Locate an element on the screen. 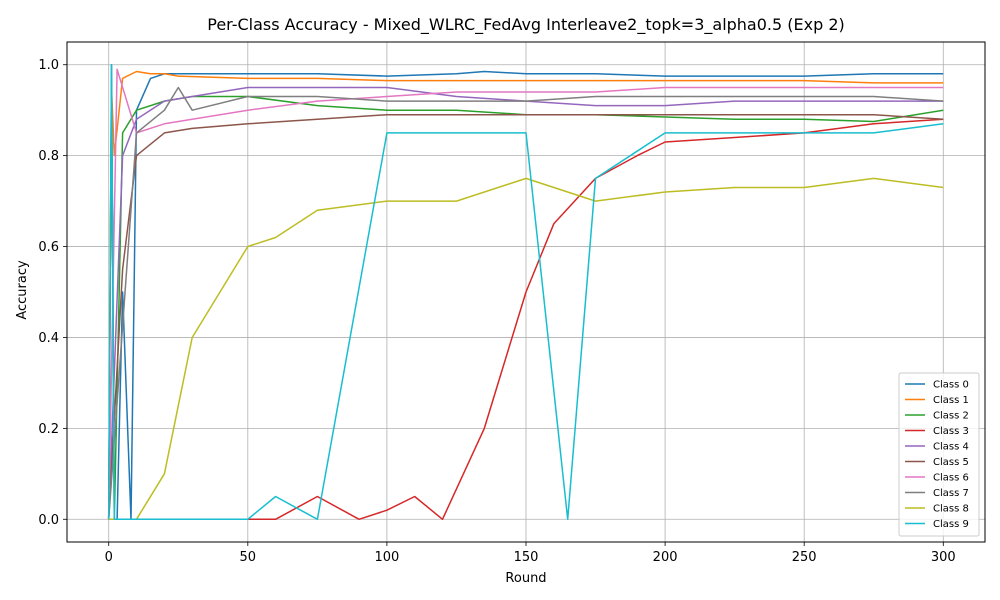 The width and height of the screenshot is (1000, 600). y-tick-label: 0.6 is located at coordinates (48, 247).